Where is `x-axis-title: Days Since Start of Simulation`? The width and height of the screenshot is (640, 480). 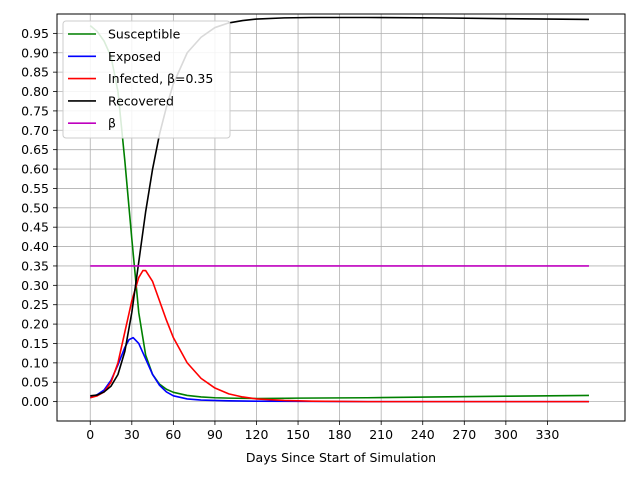 x-axis-title: Days Since Start of Simulation is located at coordinates (341, 457).